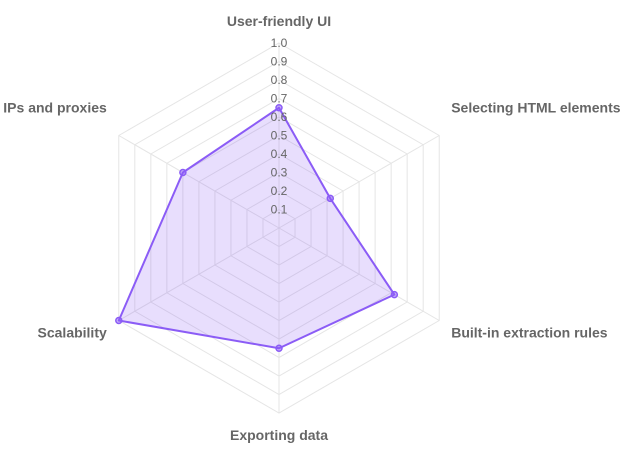  Describe the element at coordinates (529, 333) in the screenshot. I see `axis-label-3: Built-in extraction rules` at that location.